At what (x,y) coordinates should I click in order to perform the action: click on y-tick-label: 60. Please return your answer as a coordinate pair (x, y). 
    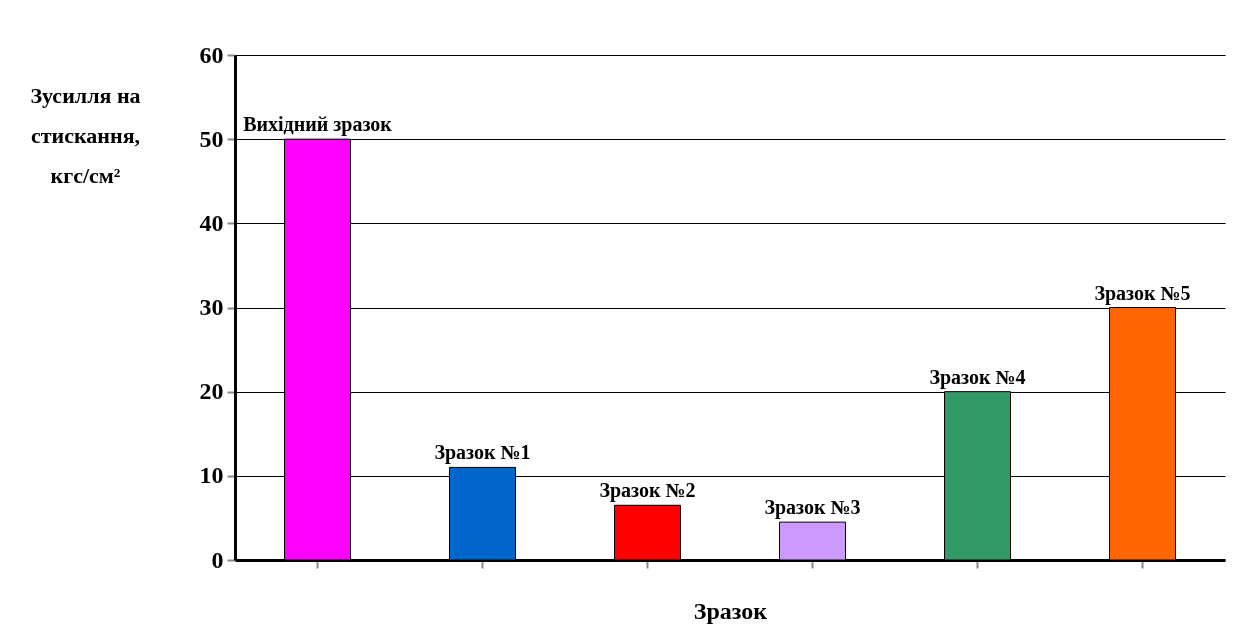
    Looking at the image, I should click on (211, 54).